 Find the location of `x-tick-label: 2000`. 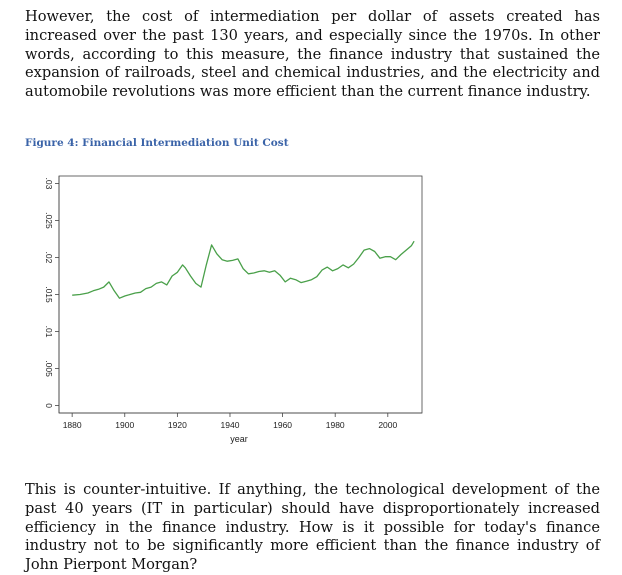

x-tick-label: 2000 is located at coordinates (387, 425).